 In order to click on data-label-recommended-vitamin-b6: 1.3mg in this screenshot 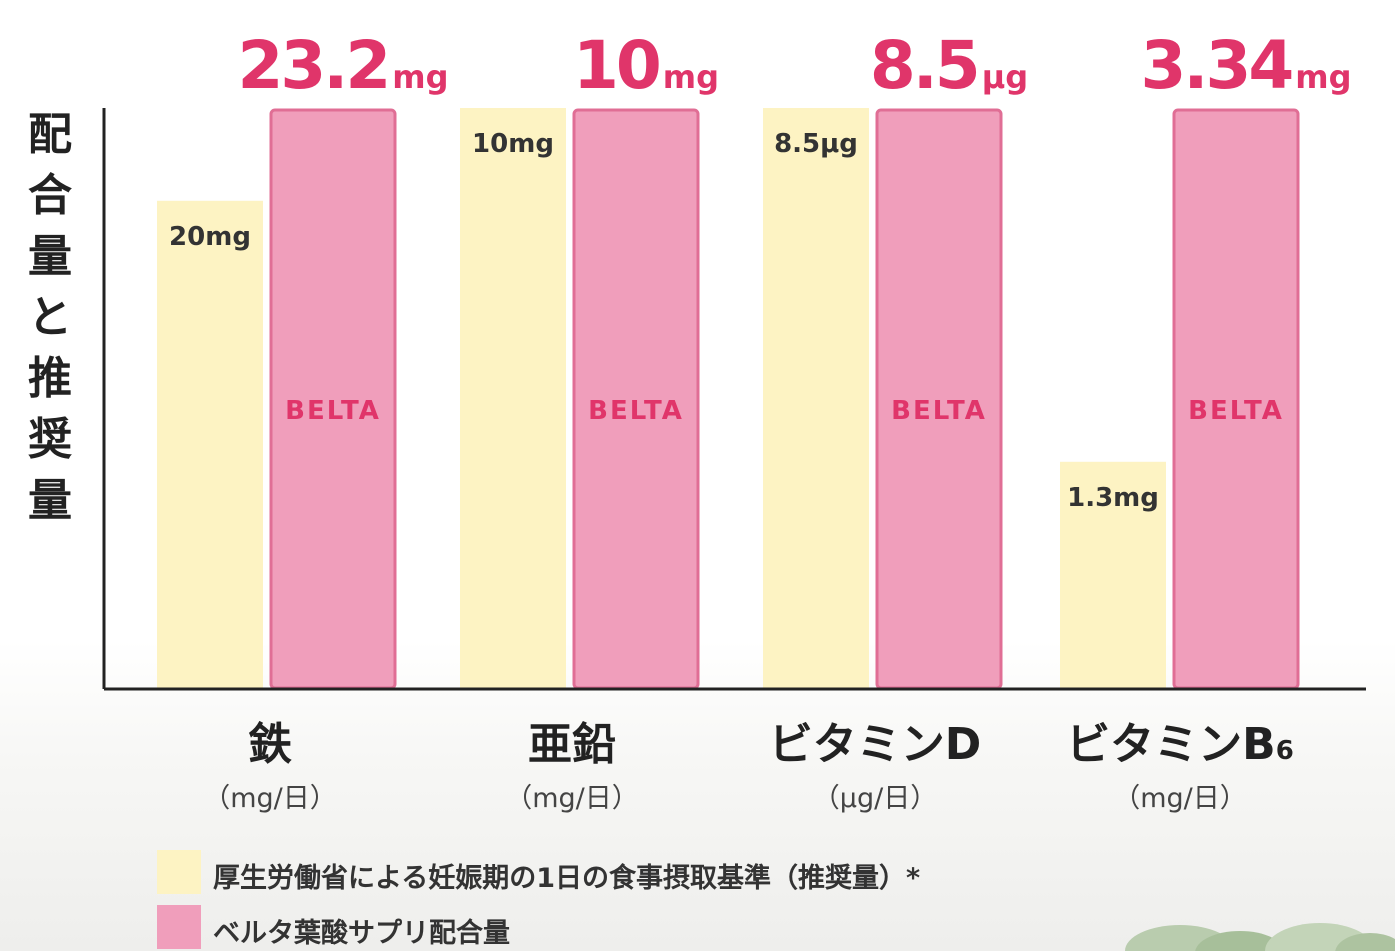, I will do `click(1113, 498)`.